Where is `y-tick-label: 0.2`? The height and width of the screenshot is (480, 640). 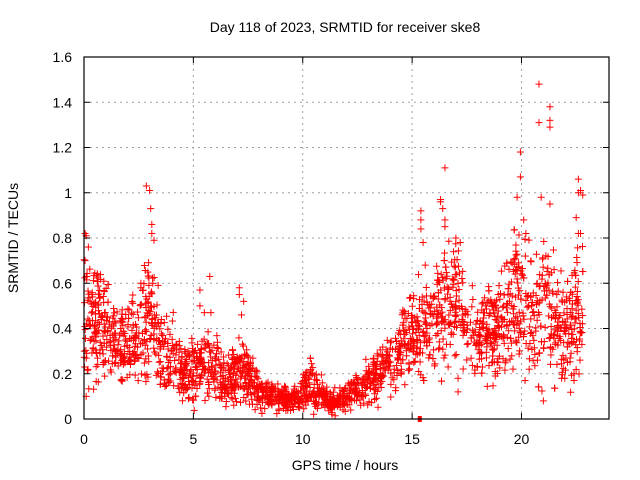
y-tick-label: 0.2 is located at coordinates (63, 374).